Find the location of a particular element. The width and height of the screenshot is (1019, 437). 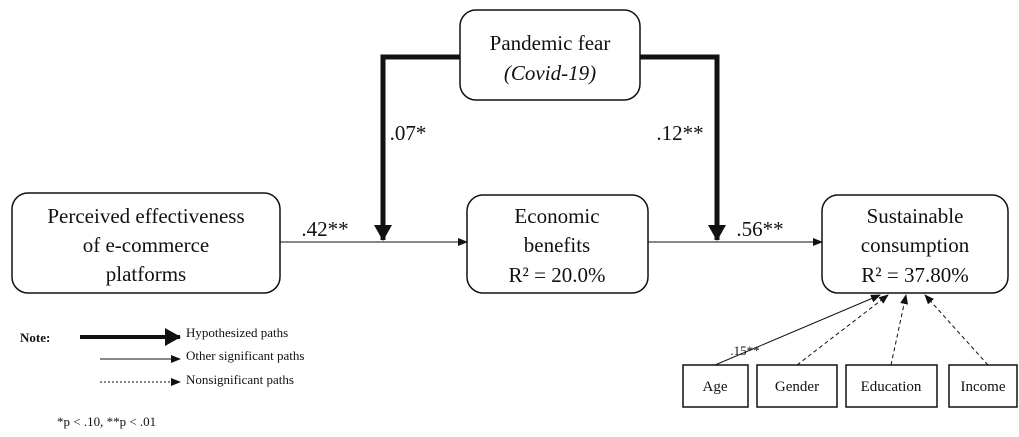

control-box is located at coordinates (983, 386).